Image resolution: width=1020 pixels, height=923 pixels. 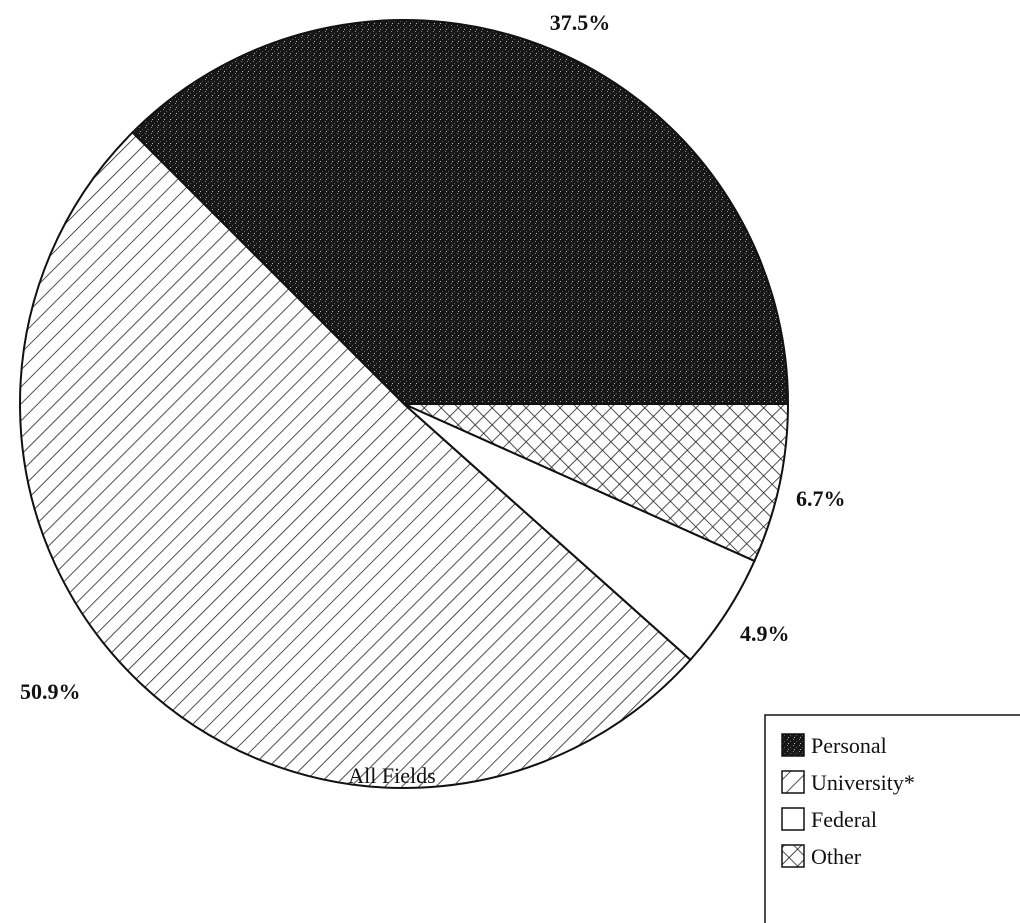 I want to click on data-label-university: 50.9%, so click(x=50, y=691).